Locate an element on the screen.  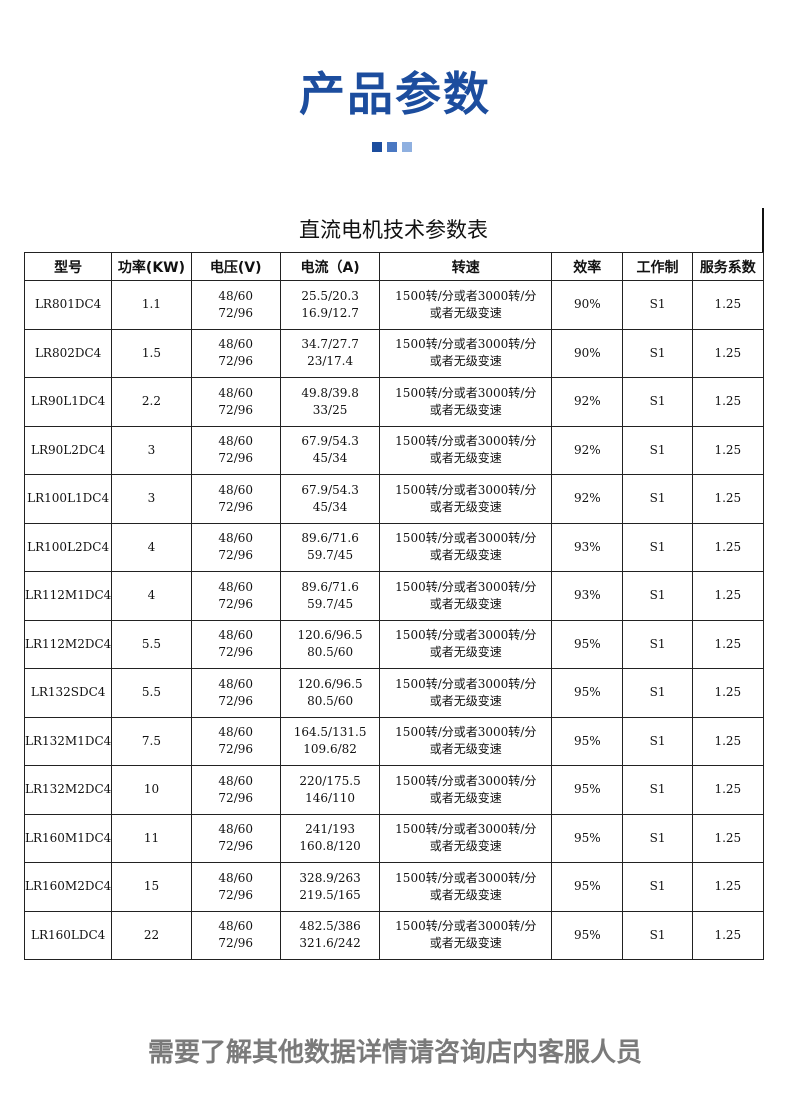
current-cell: 67.9/54.3 45/34 is located at coordinates (330, 450).